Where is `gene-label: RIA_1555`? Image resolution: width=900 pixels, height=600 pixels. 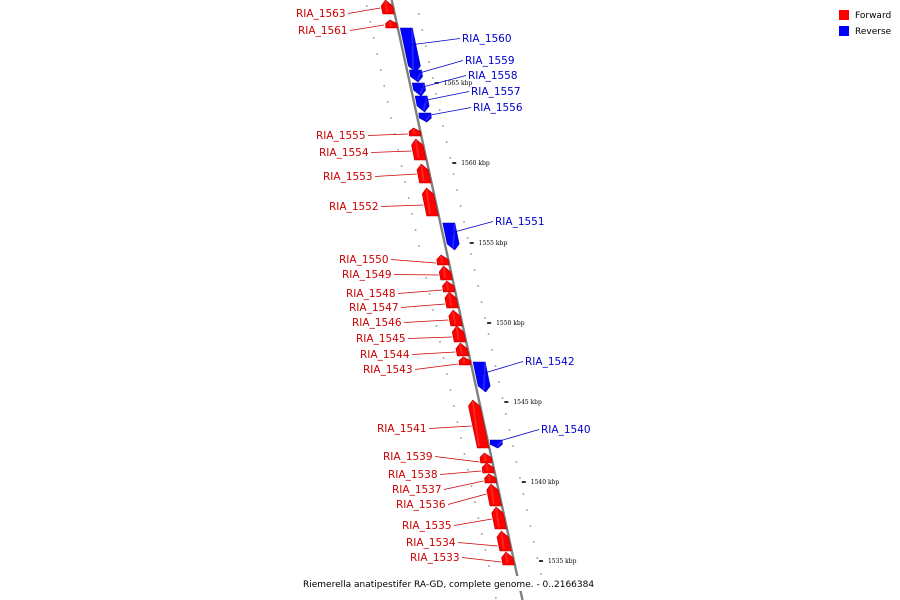
gene-label: RIA_1555 is located at coordinates (341, 136).